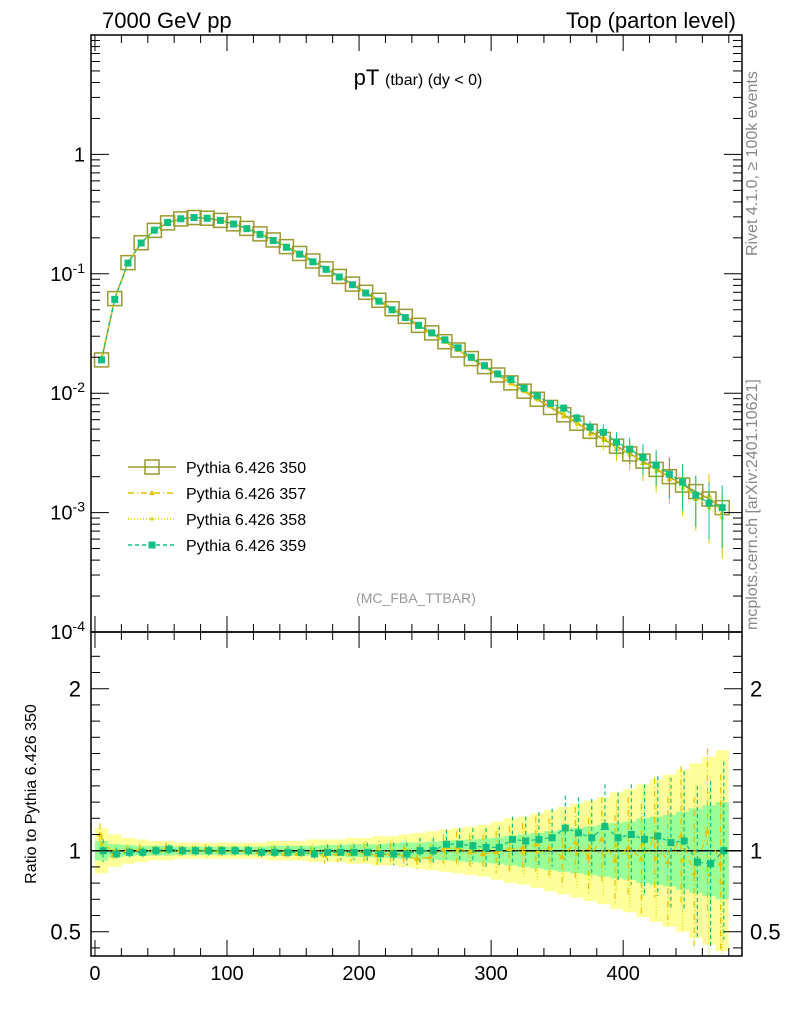 The width and height of the screenshot is (786, 1024). What do you see at coordinates (79, 626) in the screenshot?
I see `tick-label-exponent: -4` at bounding box center [79, 626].